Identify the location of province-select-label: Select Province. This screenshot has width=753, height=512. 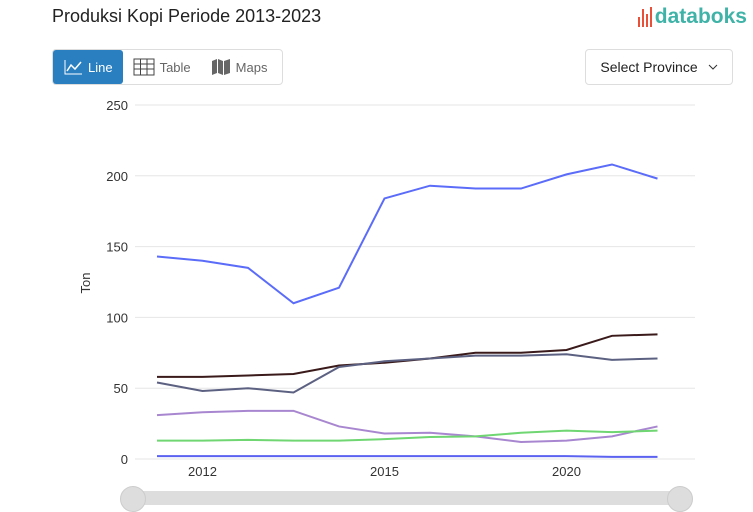
(649, 67).